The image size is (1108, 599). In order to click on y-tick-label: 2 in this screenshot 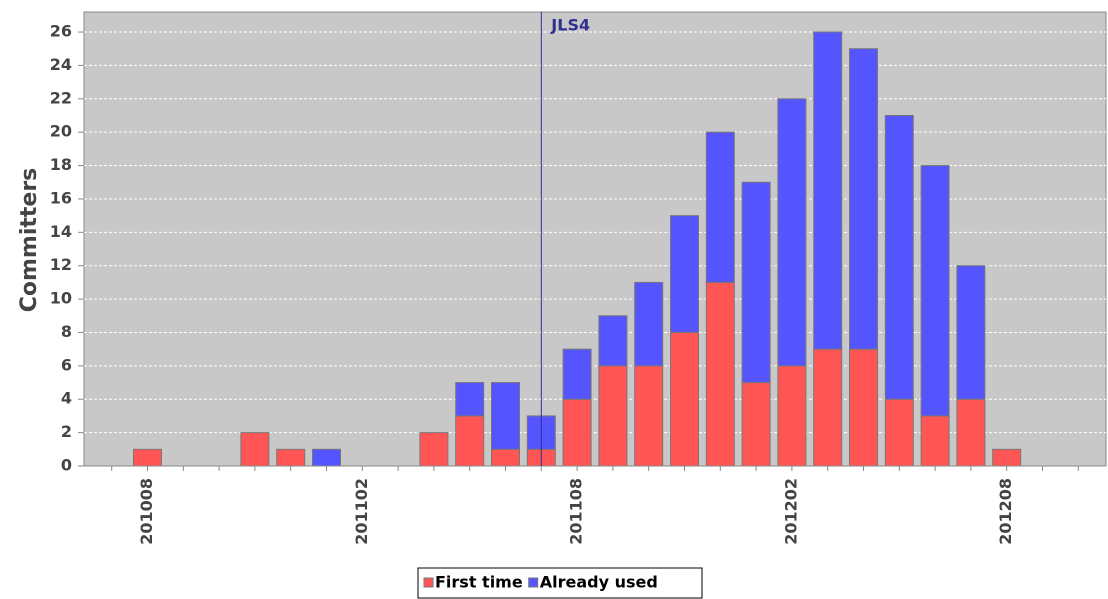, I will do `click(66, 431)`.